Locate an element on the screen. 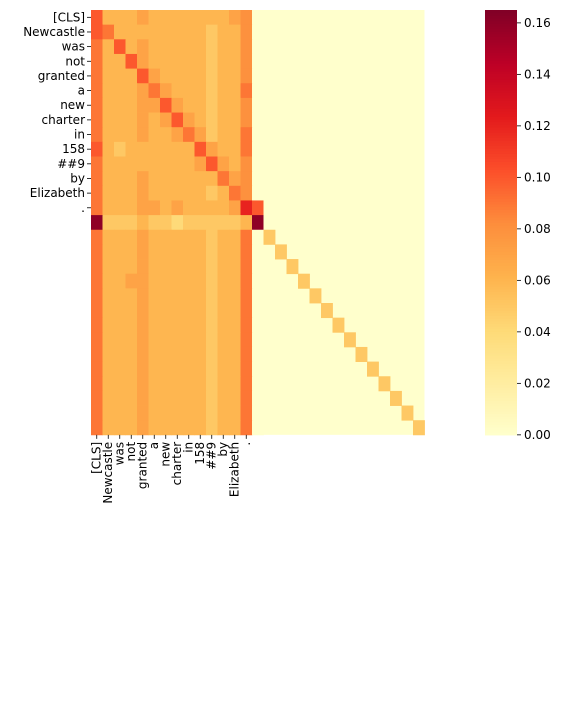 The width and height of the screenshot is (567, 717). colorbar-tick-label: 0.14 is located at coordinates (537, 74).